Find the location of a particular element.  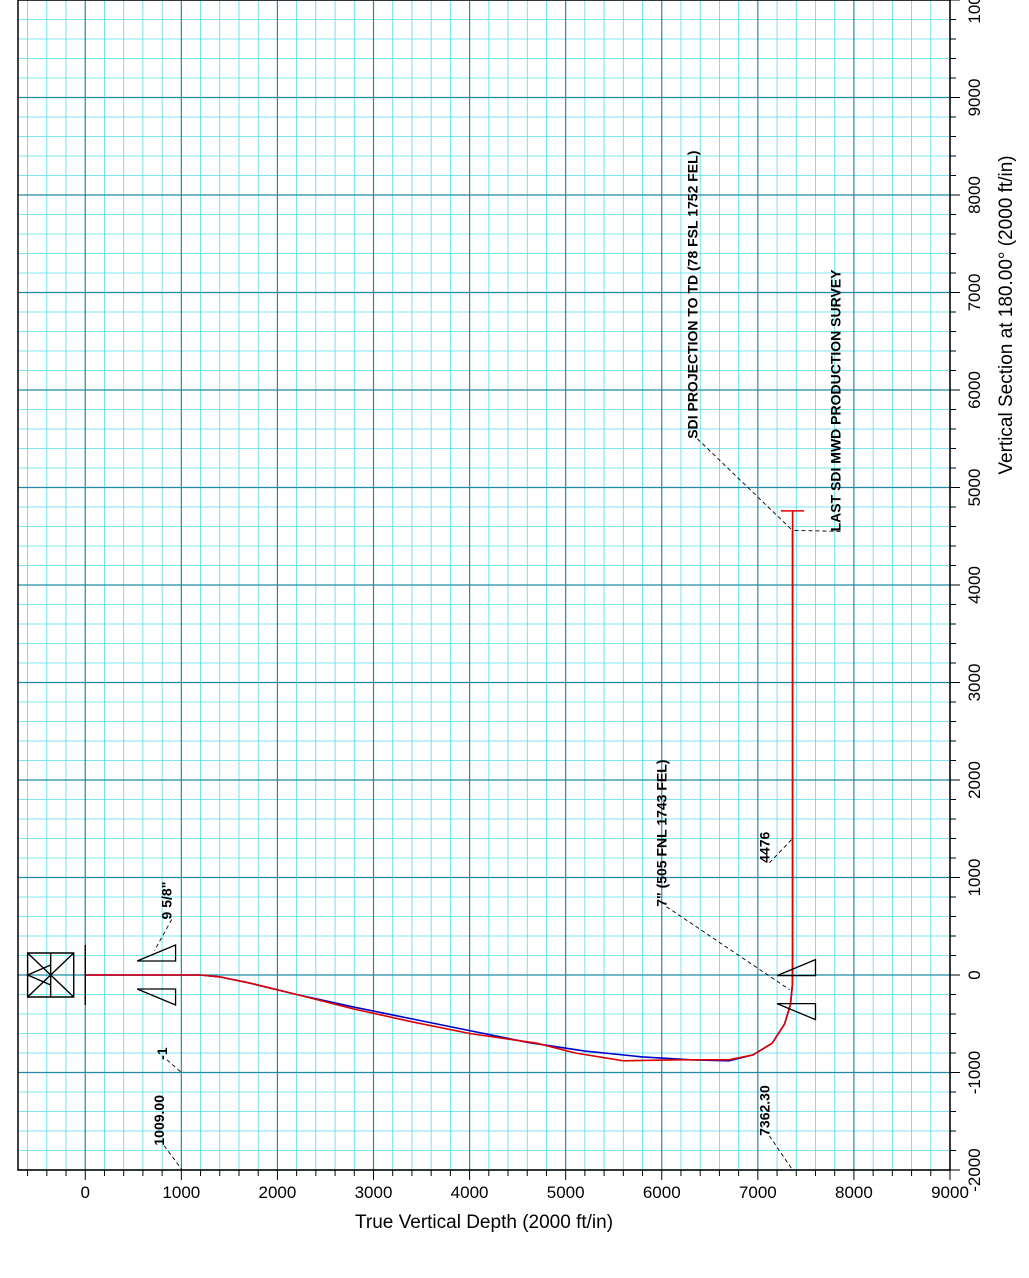

x-tick-label: 4000 is located at coordinates (974, 585).